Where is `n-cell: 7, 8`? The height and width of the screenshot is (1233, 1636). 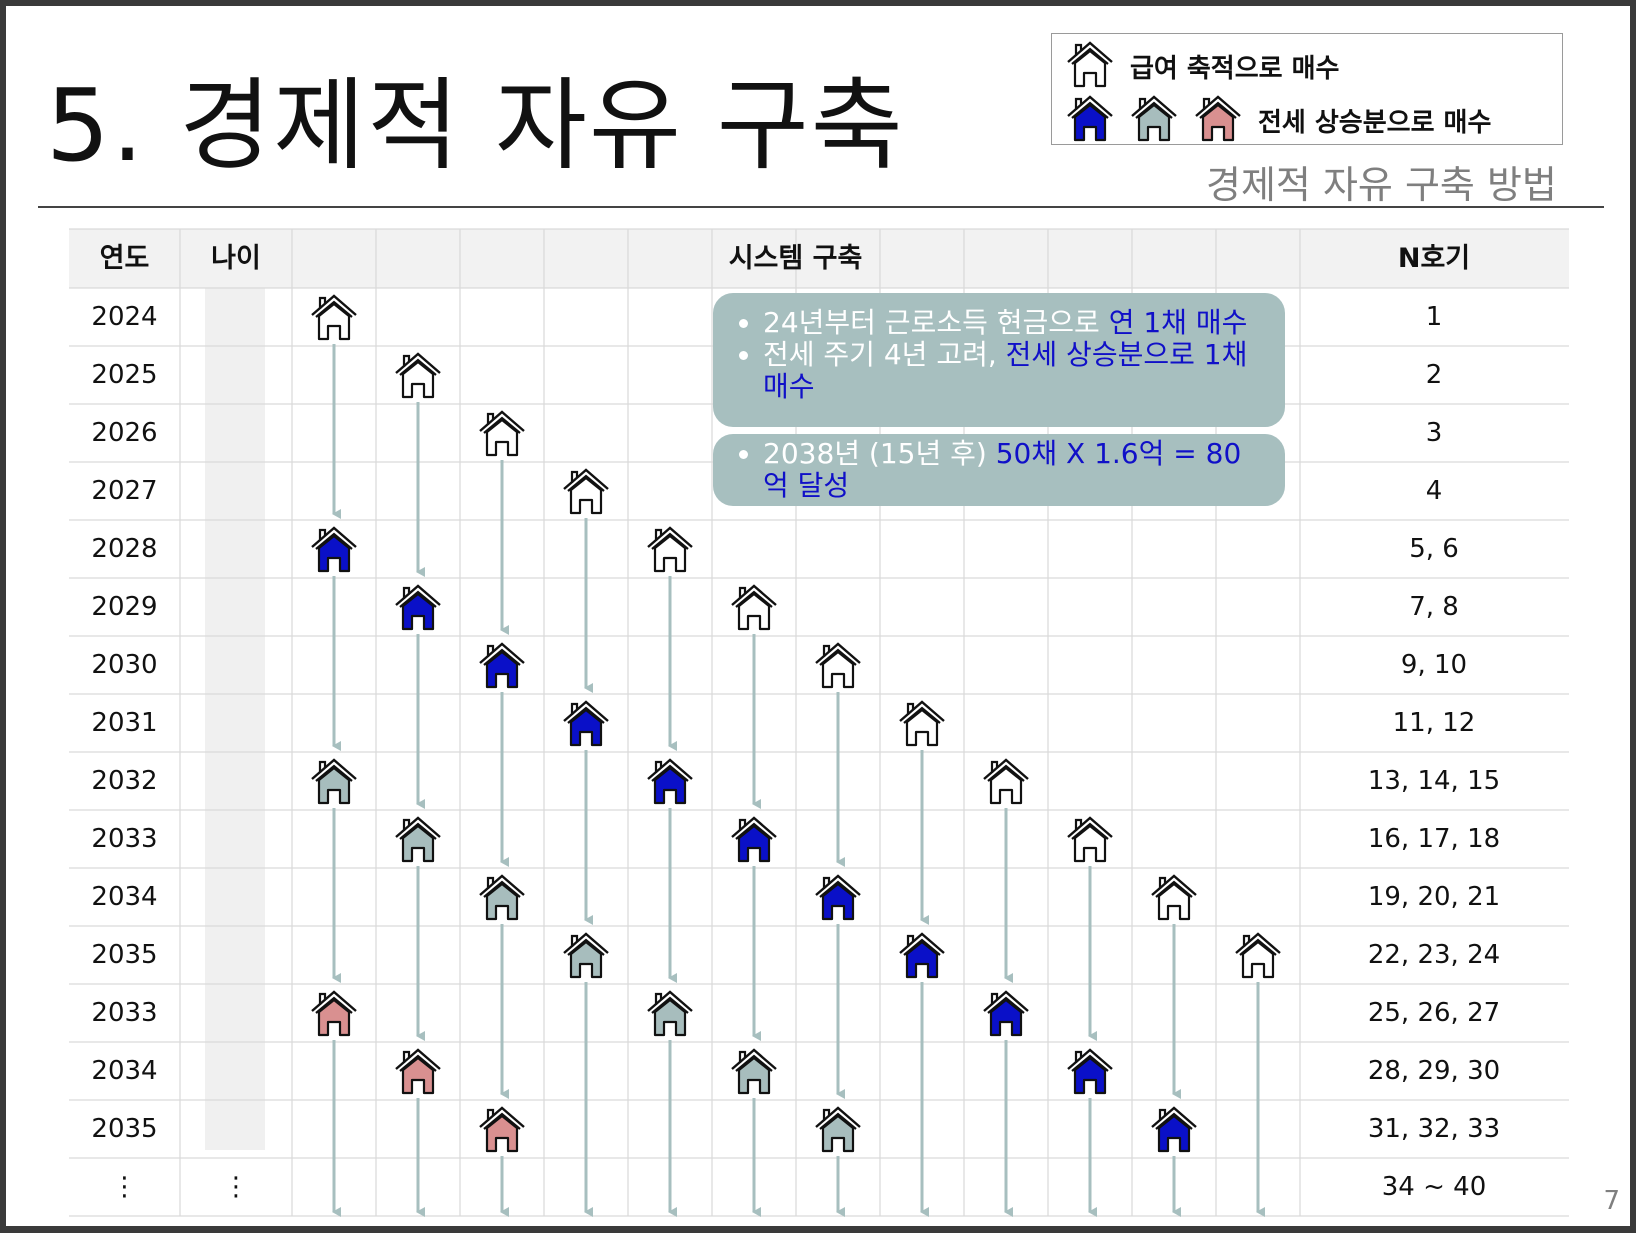
n-cell: 7, 8 is located at coordinates (1434, 607).